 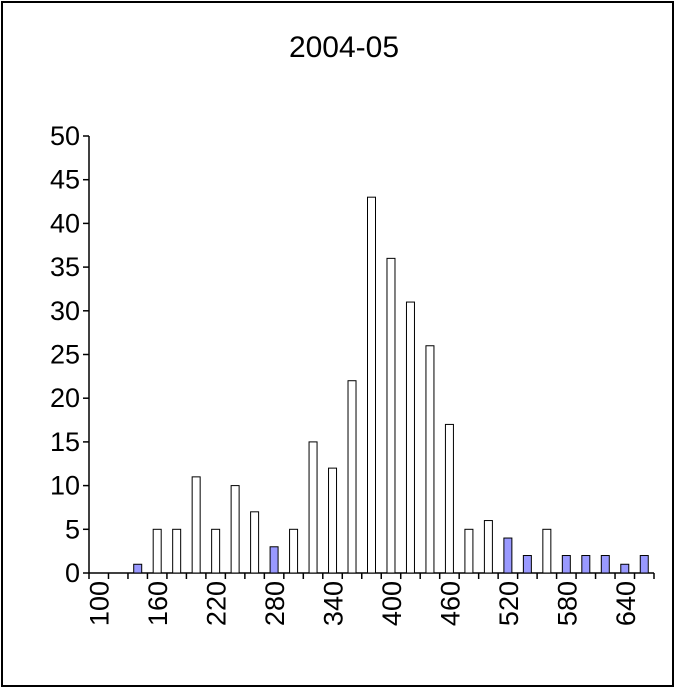 I want to click on y-tick-label: 15, so click(x=65, y=442).